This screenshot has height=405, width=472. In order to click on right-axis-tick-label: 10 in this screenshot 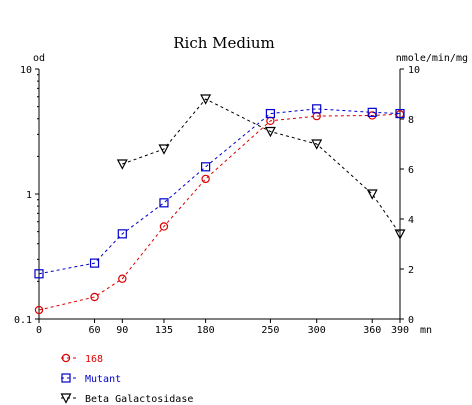, I will do `click(414, 70)`.